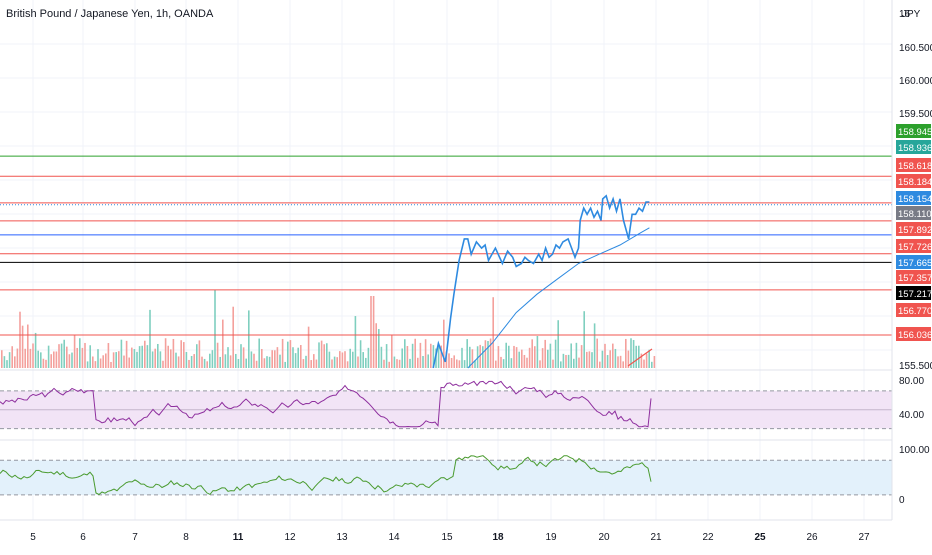  Describe the element at coordinates (915, 148) in the screenshot. I see `price-label-text: 158.936` at that location.